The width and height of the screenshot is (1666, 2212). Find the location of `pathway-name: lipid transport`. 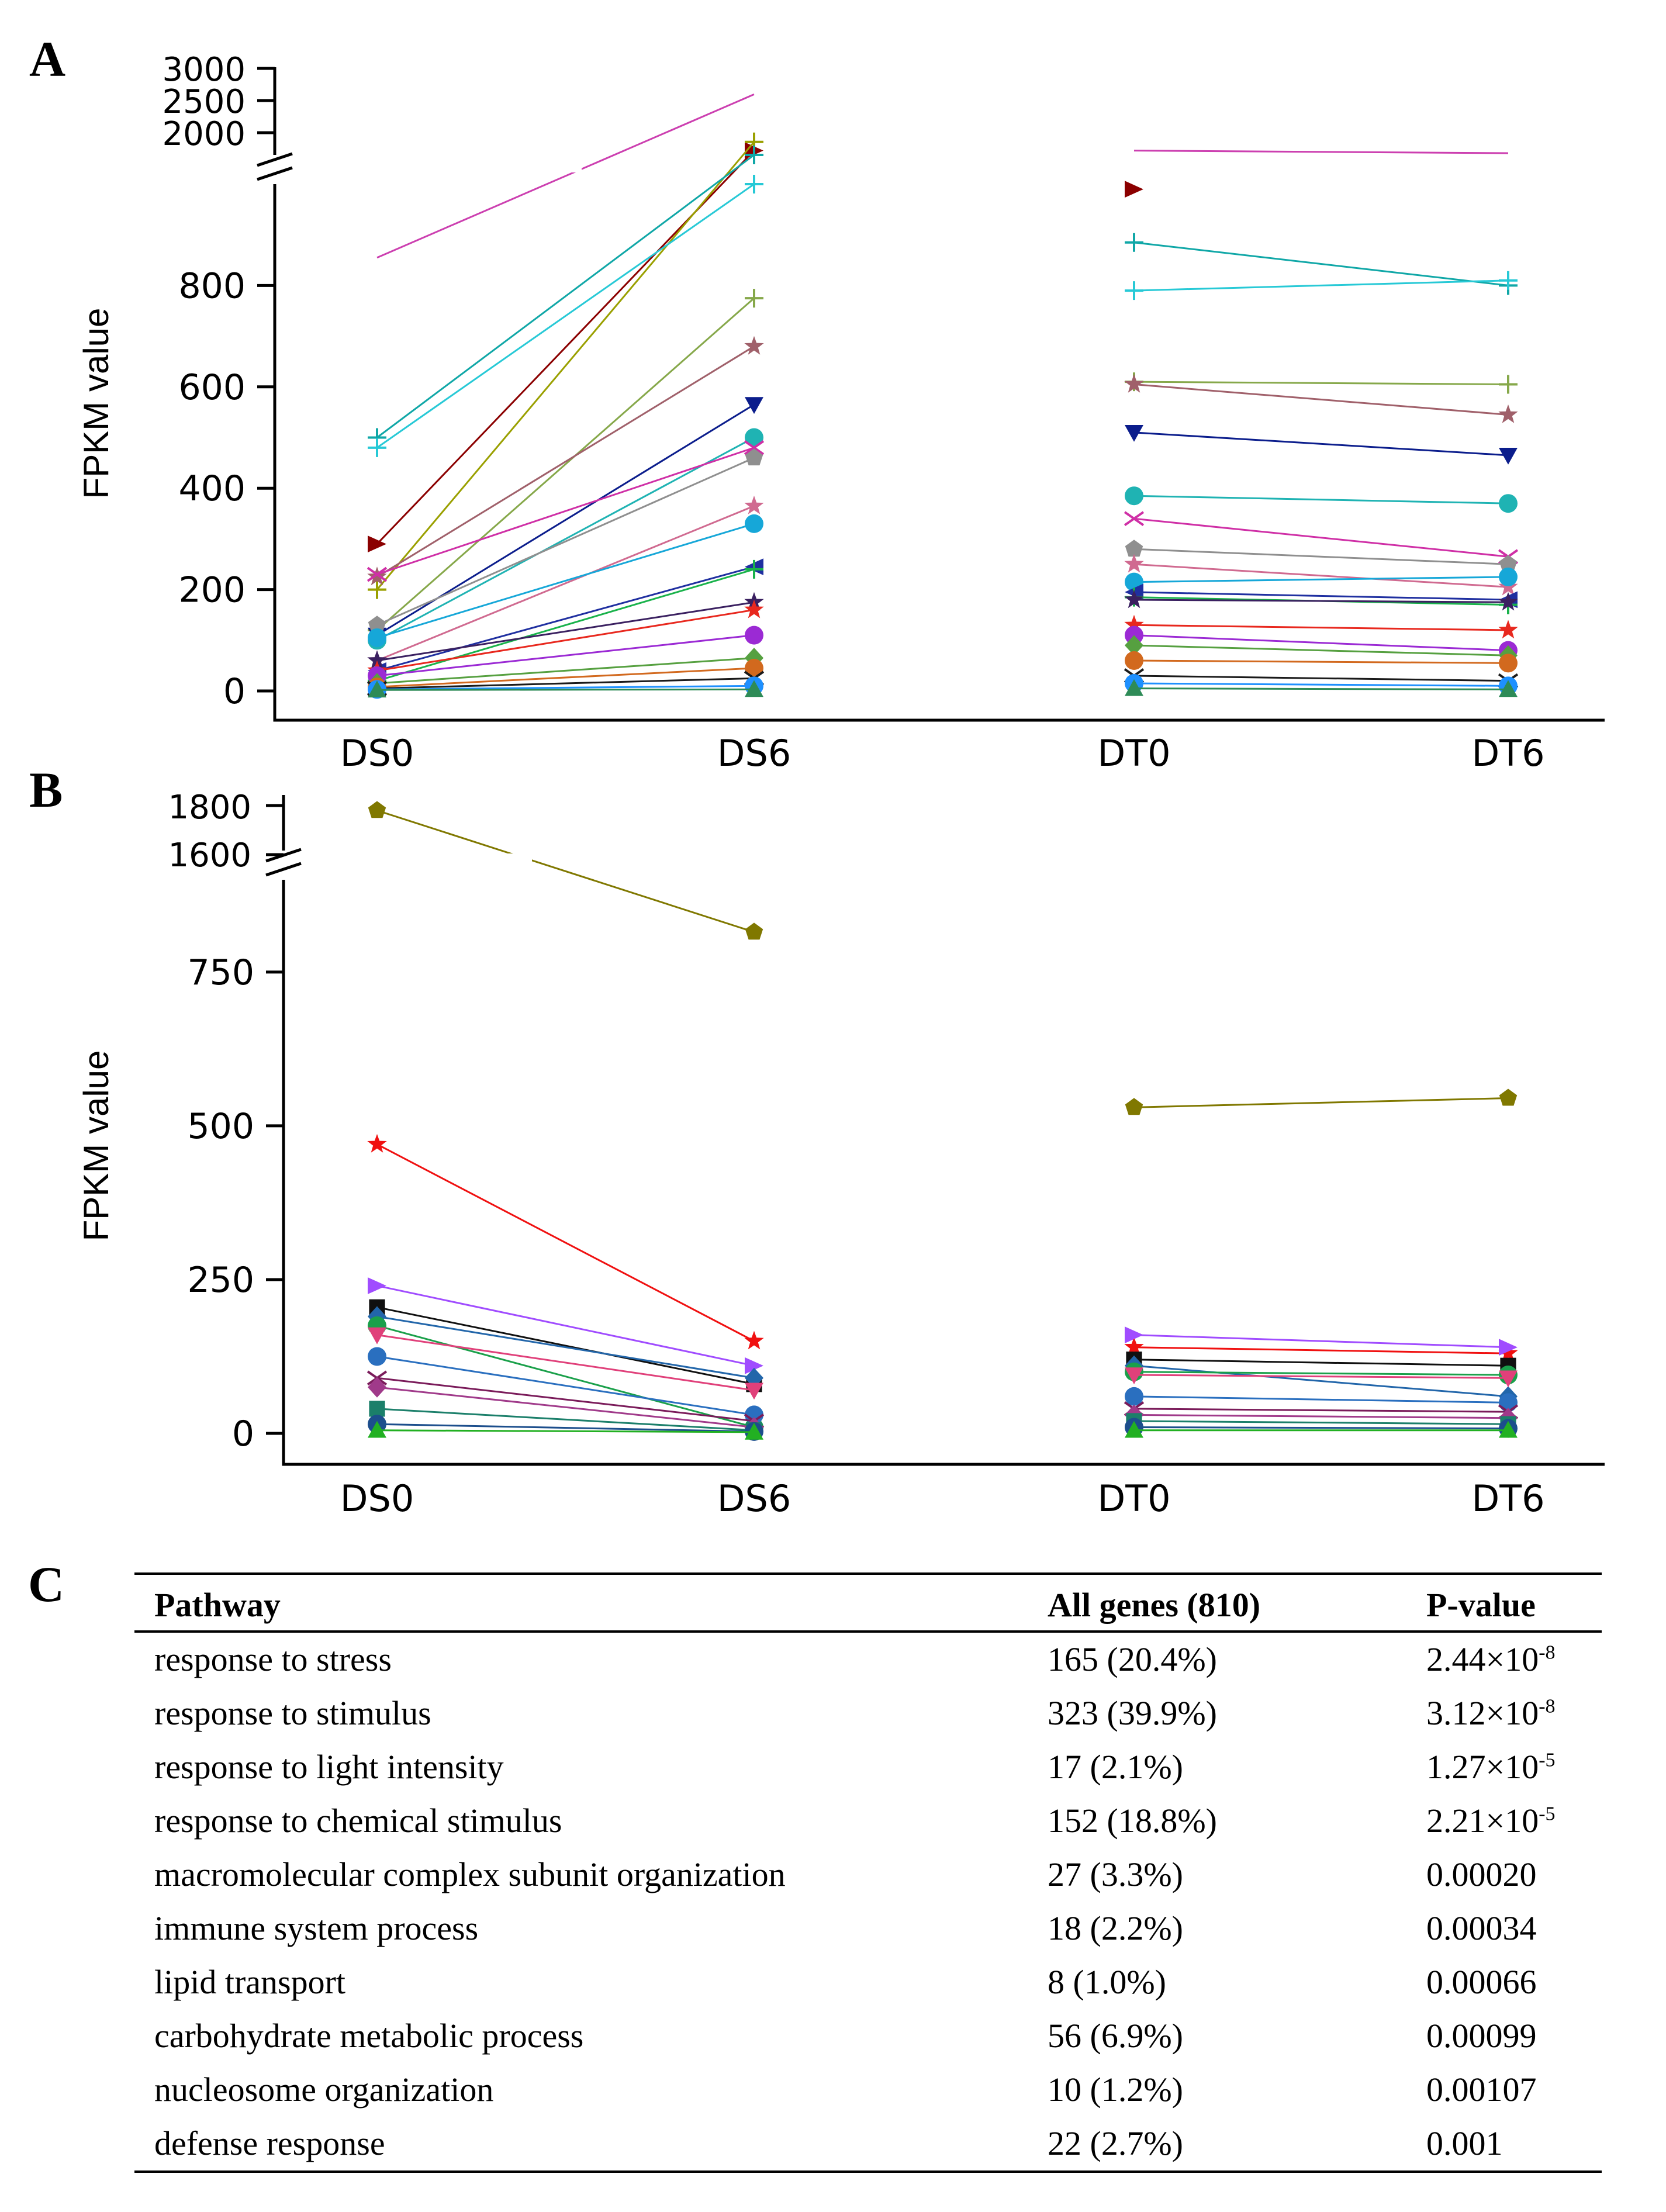

pathway-name: lipid transport is located at coordinates (250, 1981).